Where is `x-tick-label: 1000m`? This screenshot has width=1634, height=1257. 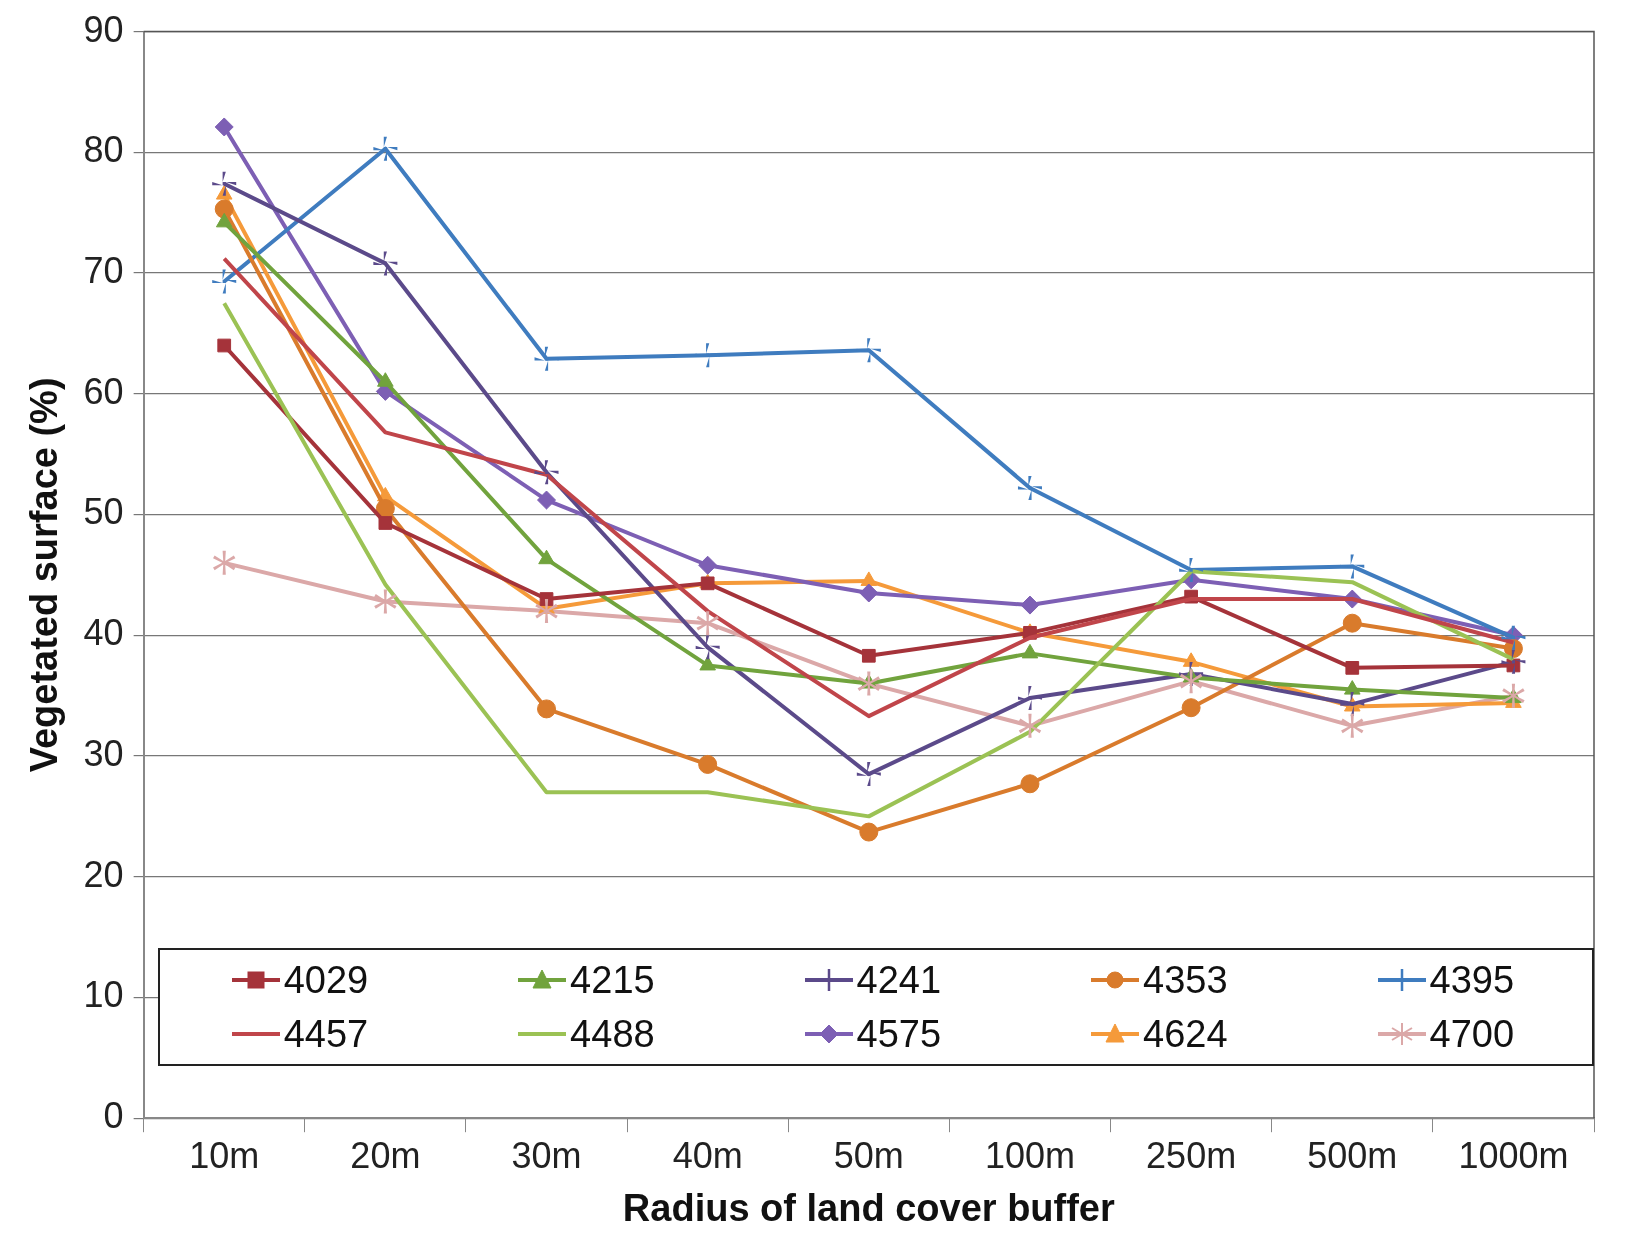 x-tick-label: 1000m is located at coordinates (1513, 1155).